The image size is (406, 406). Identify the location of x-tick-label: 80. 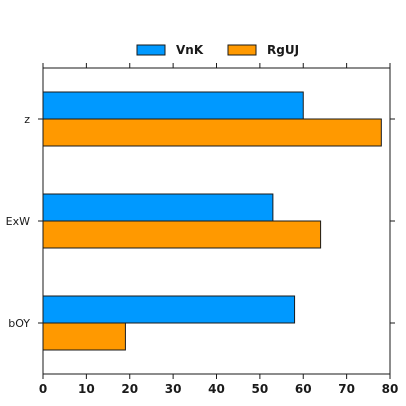
(390, 389).